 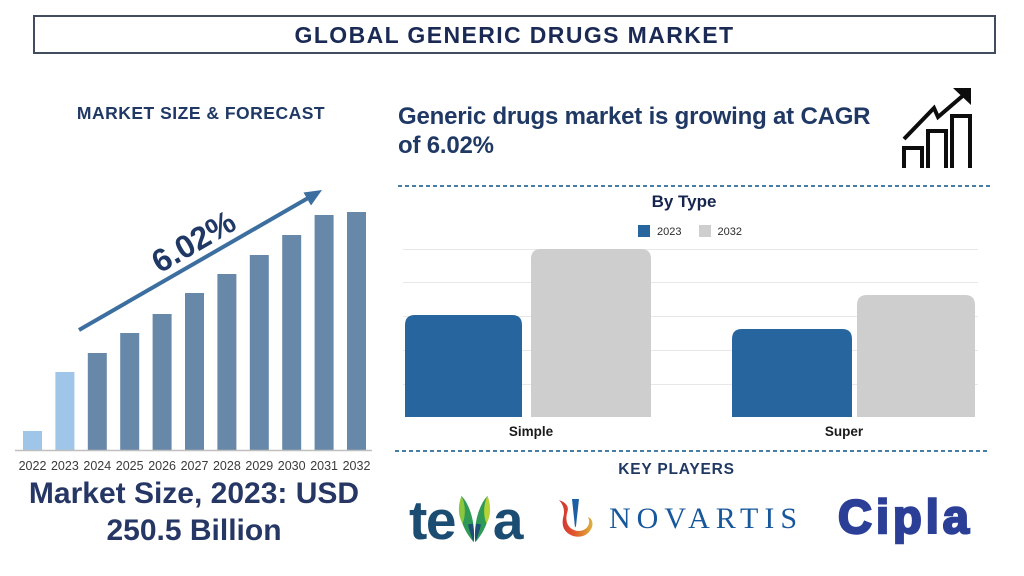 I want to click on svg-text: 2022, so click(x=33, y=466).